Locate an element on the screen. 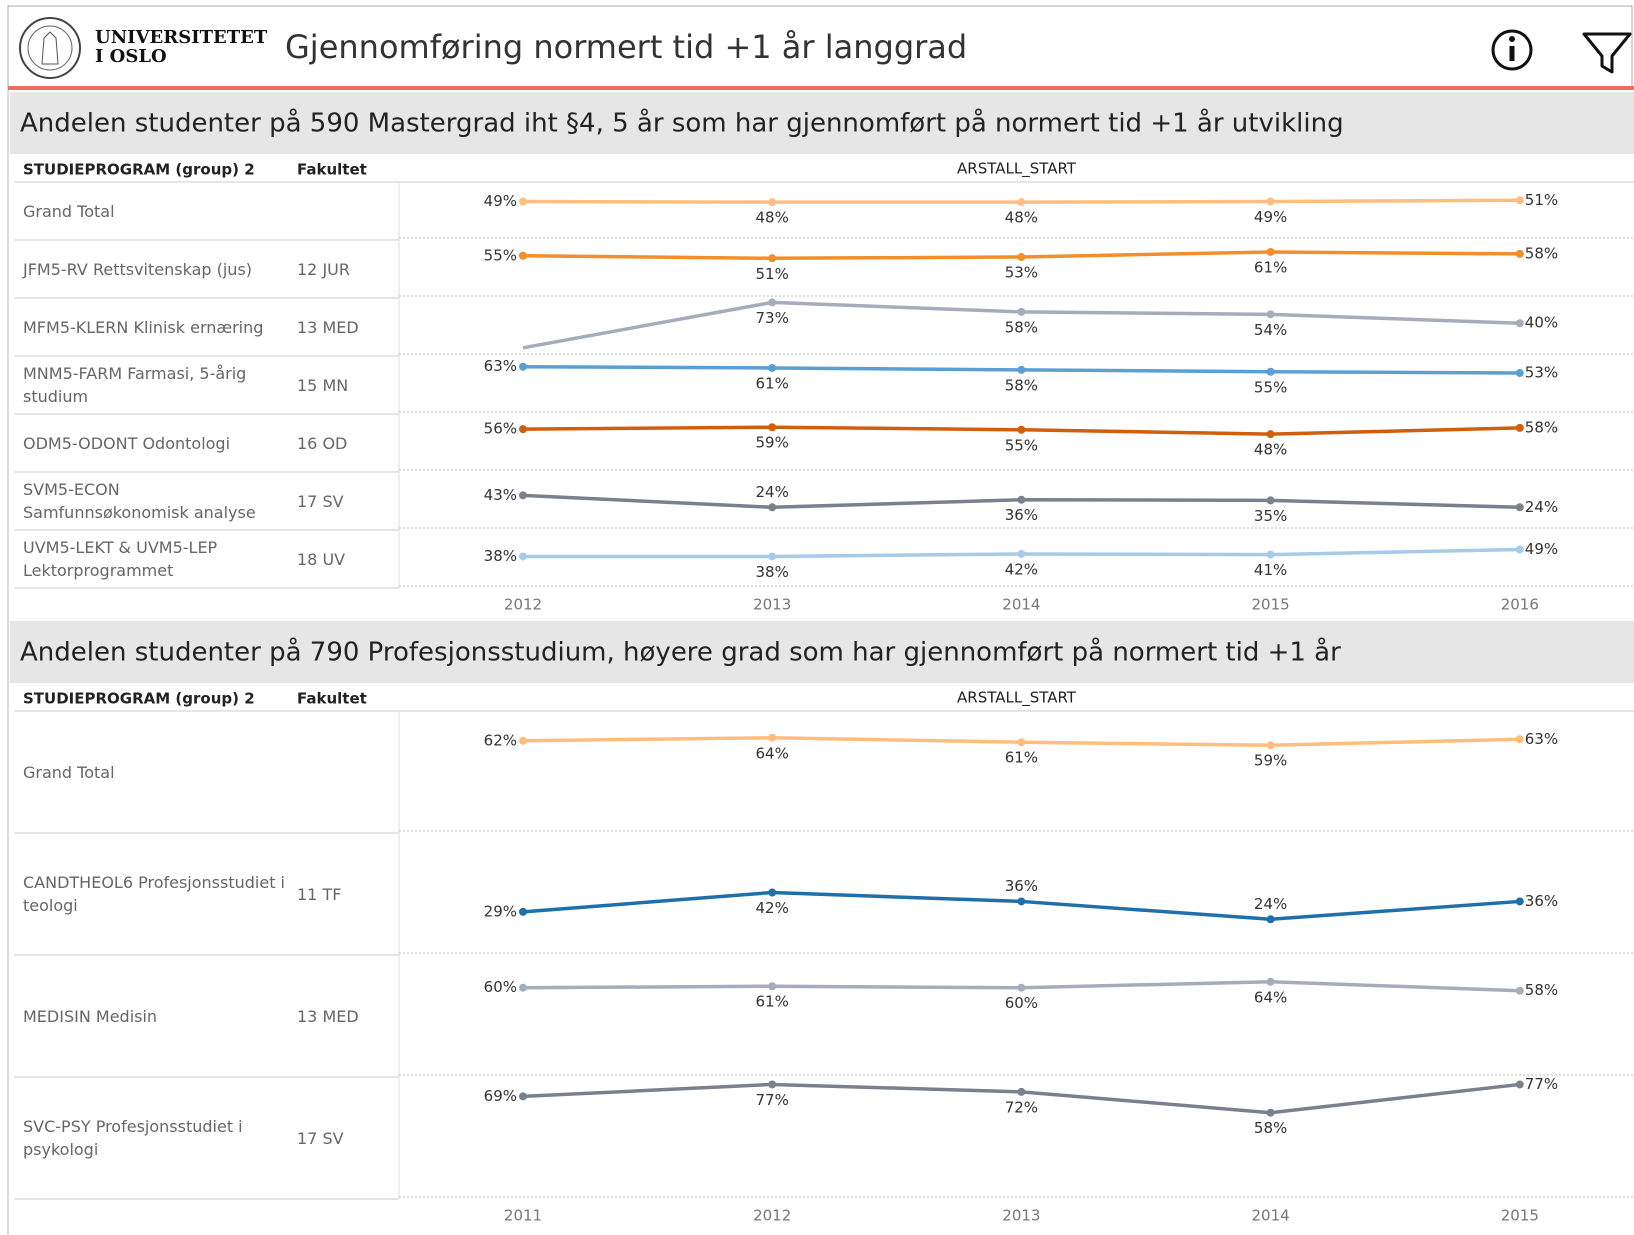 Image resolution: width=1634 pixels, height=1235 pixels. faculty-label: 15 MN is located at coordinates (323, 385).